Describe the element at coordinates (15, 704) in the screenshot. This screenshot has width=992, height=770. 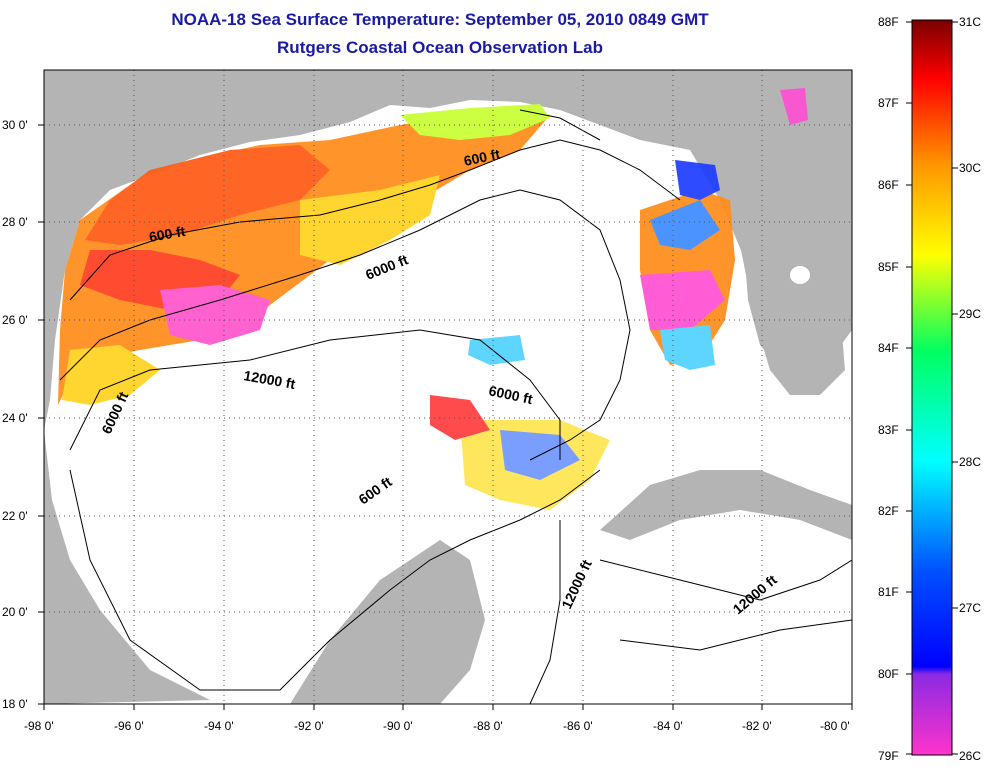
I see `lat-tick-label: 18 0'` at that location.